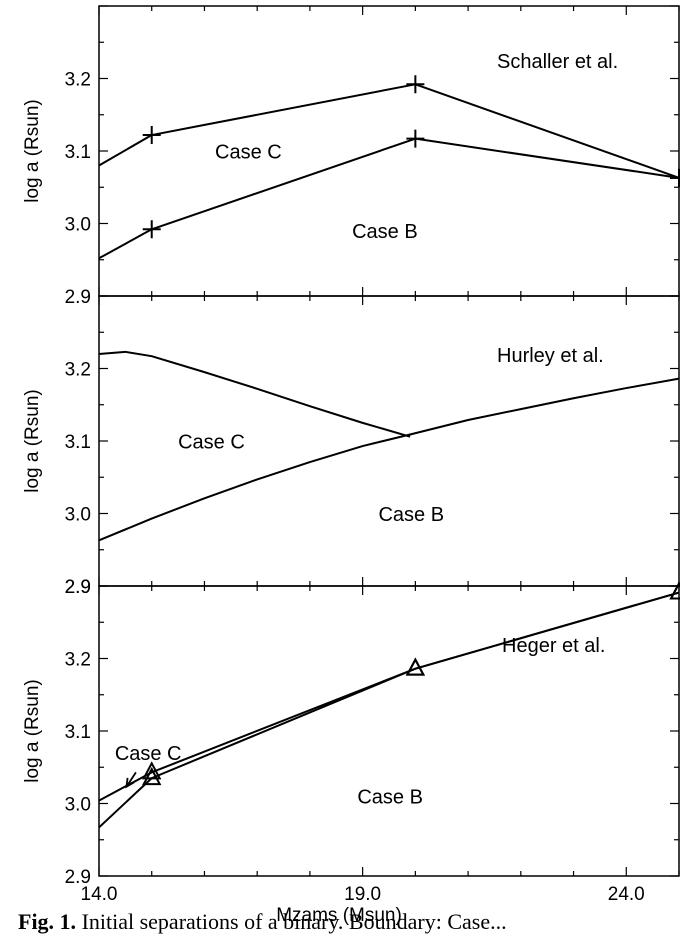 The height and width of the screenshot is (943, 680). Describe the element at coordinates (47, 921) in the screenshot. I see `caption-label: Fig. 1.` at that location.